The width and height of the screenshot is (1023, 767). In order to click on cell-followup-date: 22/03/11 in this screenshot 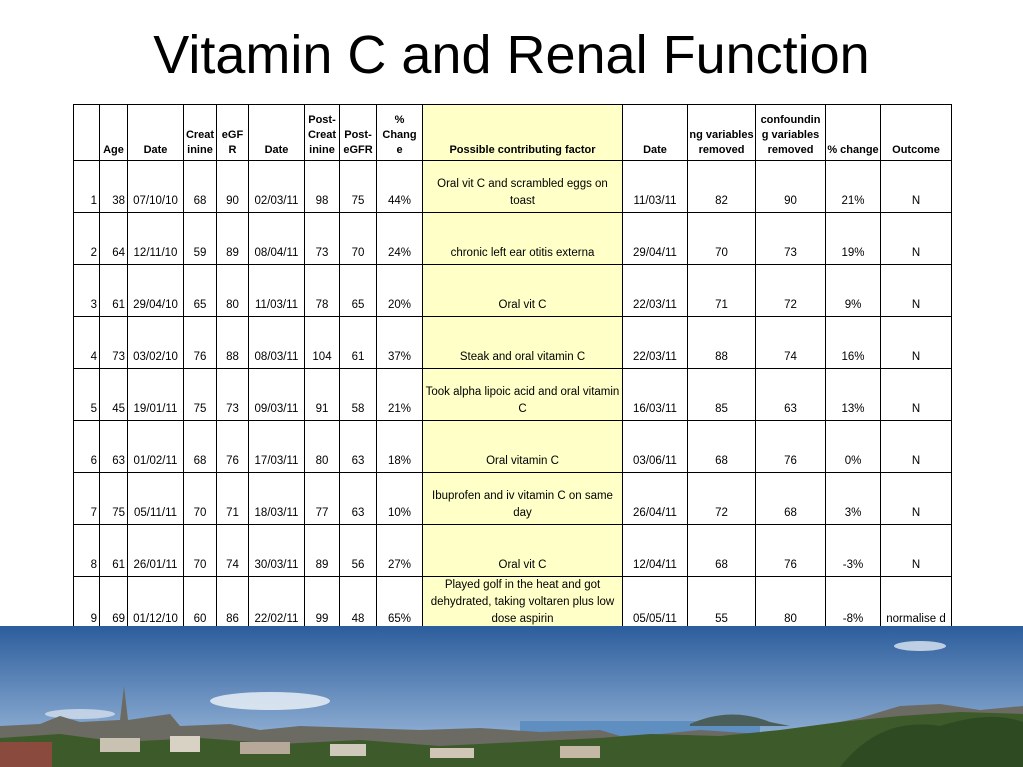, I will do `click(655, 342)`.